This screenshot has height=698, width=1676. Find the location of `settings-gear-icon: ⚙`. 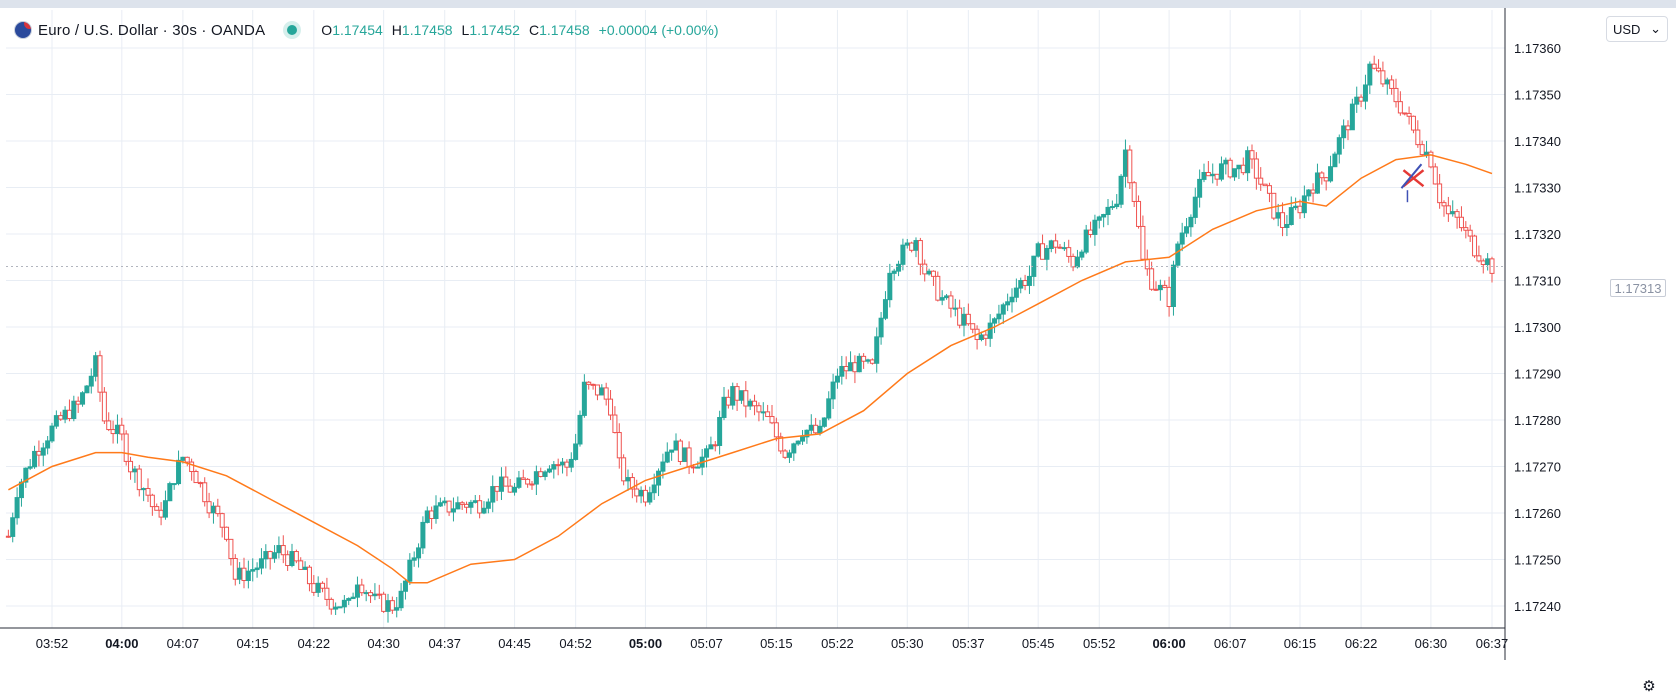

settings-gear-icon: ⚙ is located at coordinates (1649, 686).